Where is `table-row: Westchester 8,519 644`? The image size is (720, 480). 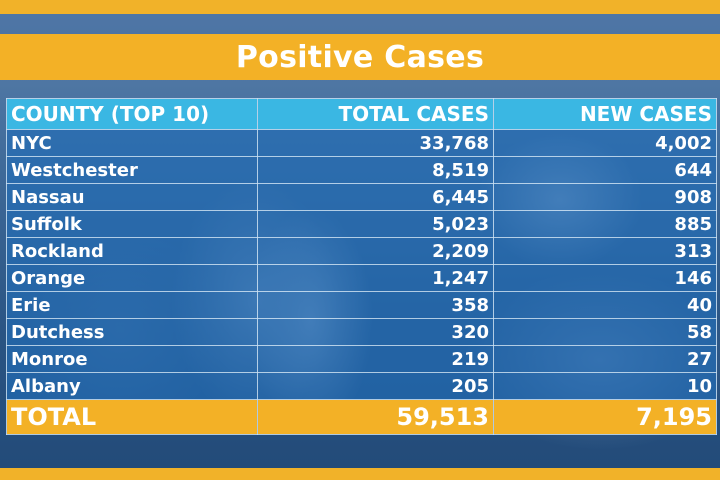 table-row: Westchester 8,519 644 is located at coordinates (361, 170).